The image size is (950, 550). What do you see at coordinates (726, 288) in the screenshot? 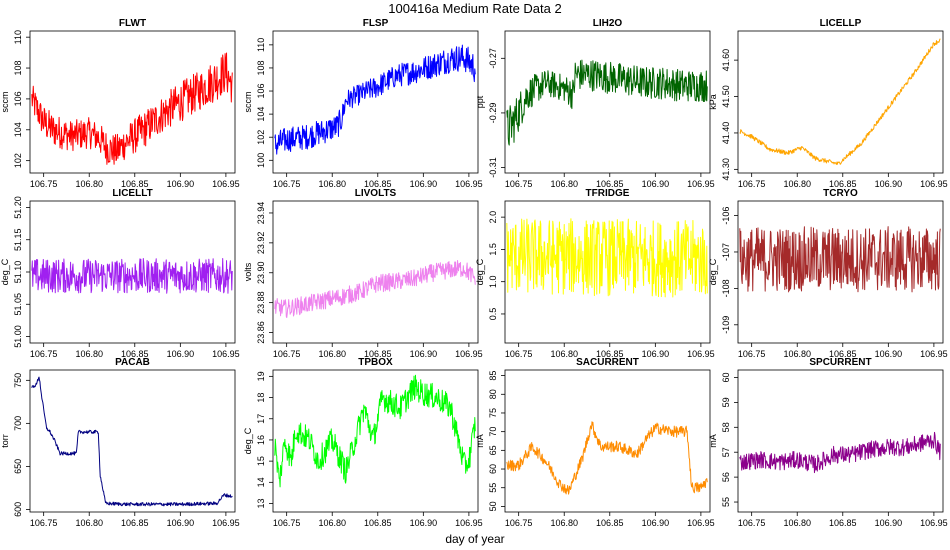
I see `y-tick-label: -108` at bounding box center [726, 288].